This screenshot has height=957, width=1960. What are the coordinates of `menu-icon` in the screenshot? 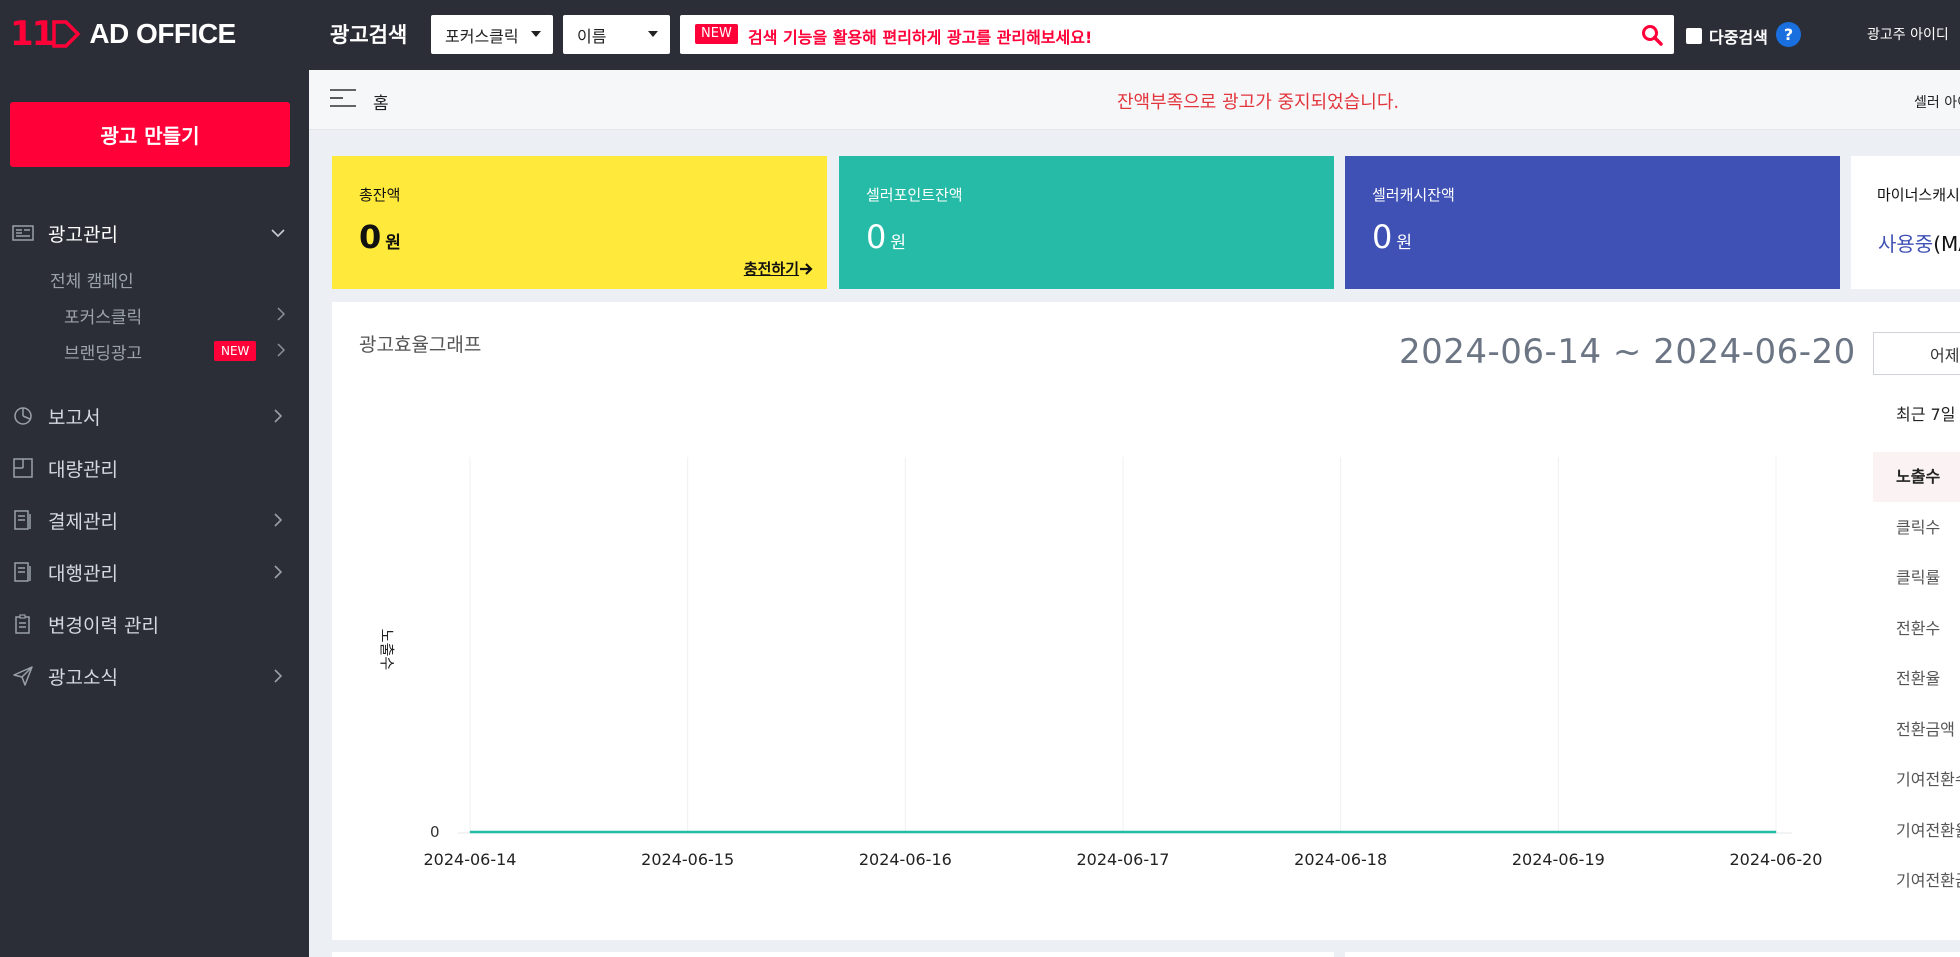 It's located at (343, 98).